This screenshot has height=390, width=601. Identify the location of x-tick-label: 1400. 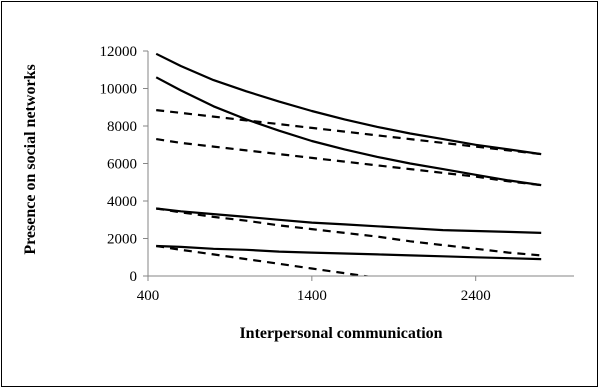
(312, 296).